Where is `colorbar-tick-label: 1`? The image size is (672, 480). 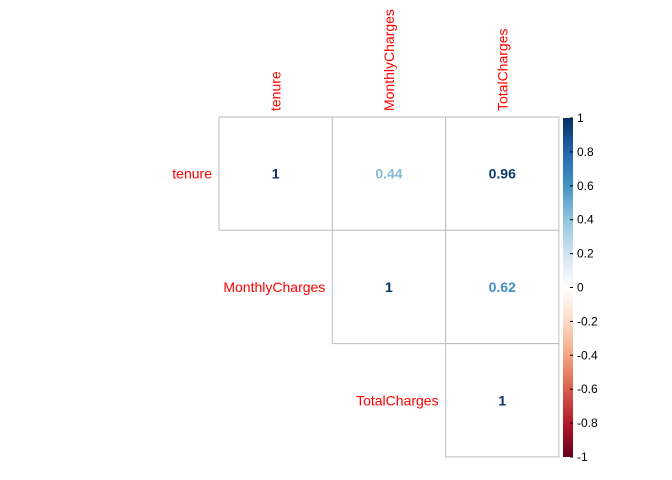 colorbar-tick-label: 1 is located at coordinates (580, 118).